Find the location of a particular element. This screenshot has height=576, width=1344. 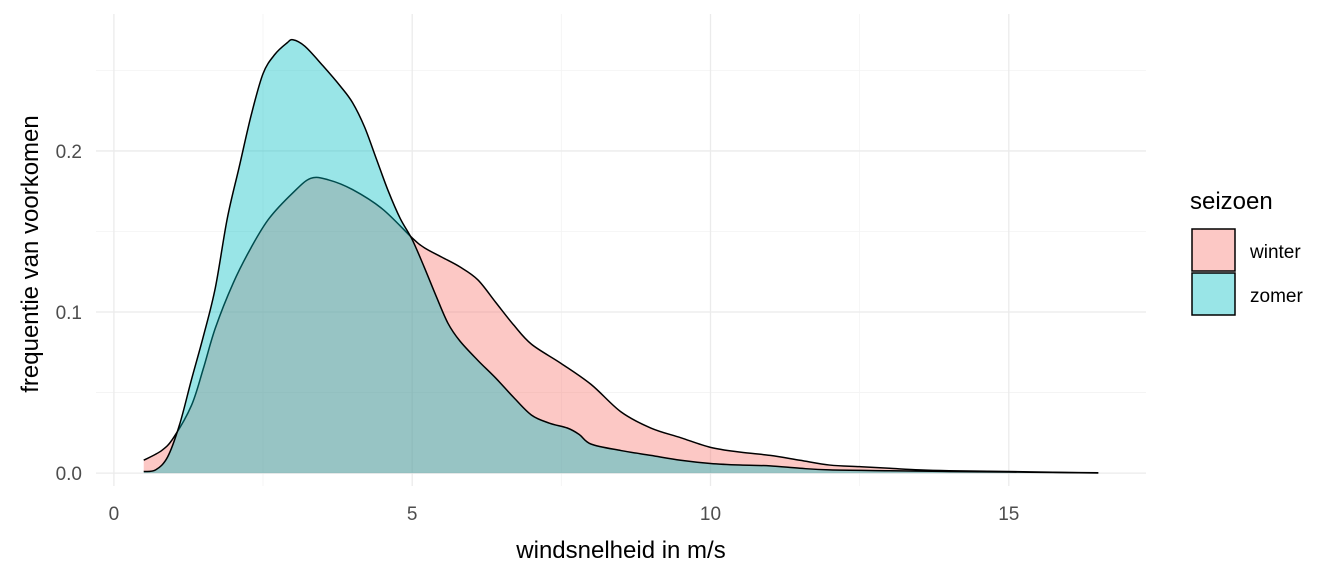

legend-key-winter is located at coordinates (1213, 250).